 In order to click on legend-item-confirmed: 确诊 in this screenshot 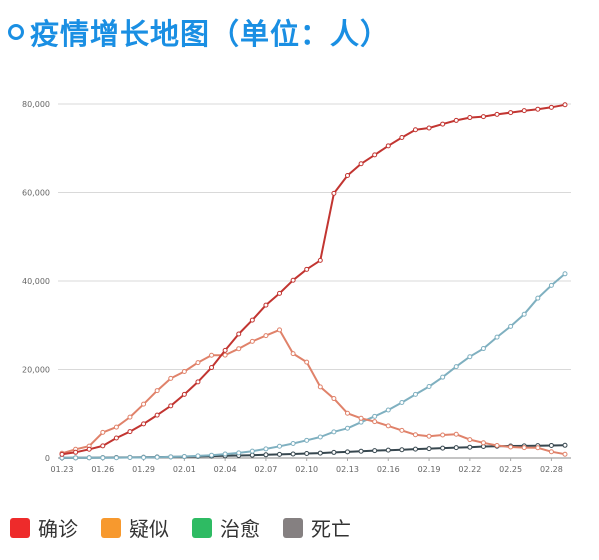, I will do `click(44, 527)`.